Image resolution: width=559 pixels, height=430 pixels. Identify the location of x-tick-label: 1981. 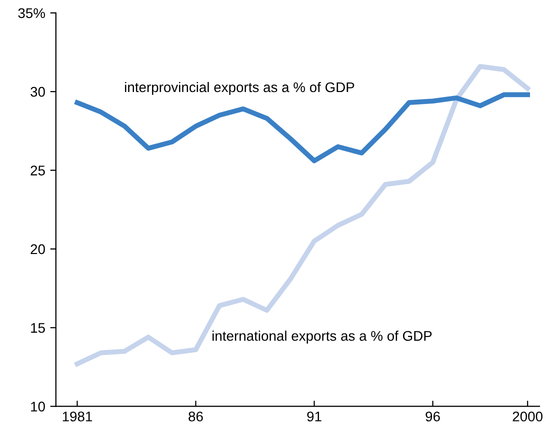
(77, 417).